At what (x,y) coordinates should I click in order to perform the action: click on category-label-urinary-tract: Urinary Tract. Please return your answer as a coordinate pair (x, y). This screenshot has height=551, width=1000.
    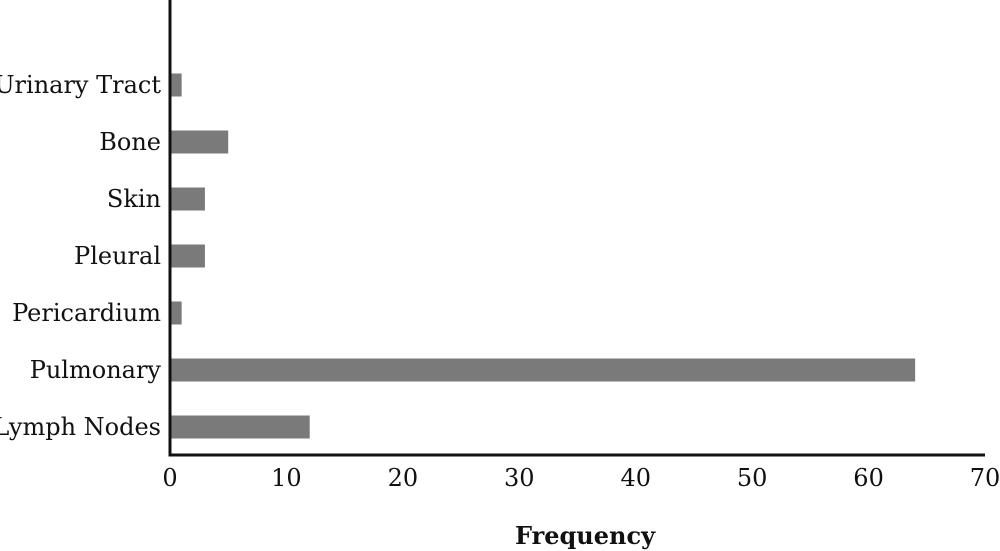
    Looking at the image, I should click on (80, 85).